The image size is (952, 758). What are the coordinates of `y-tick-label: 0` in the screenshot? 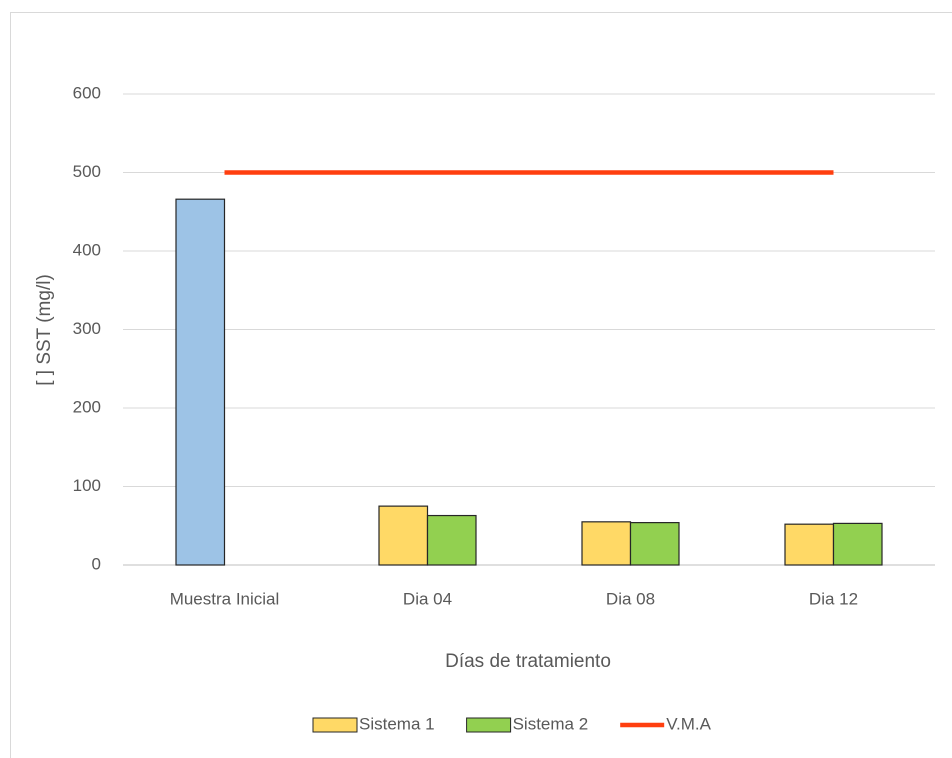 It's located at (96, 563).